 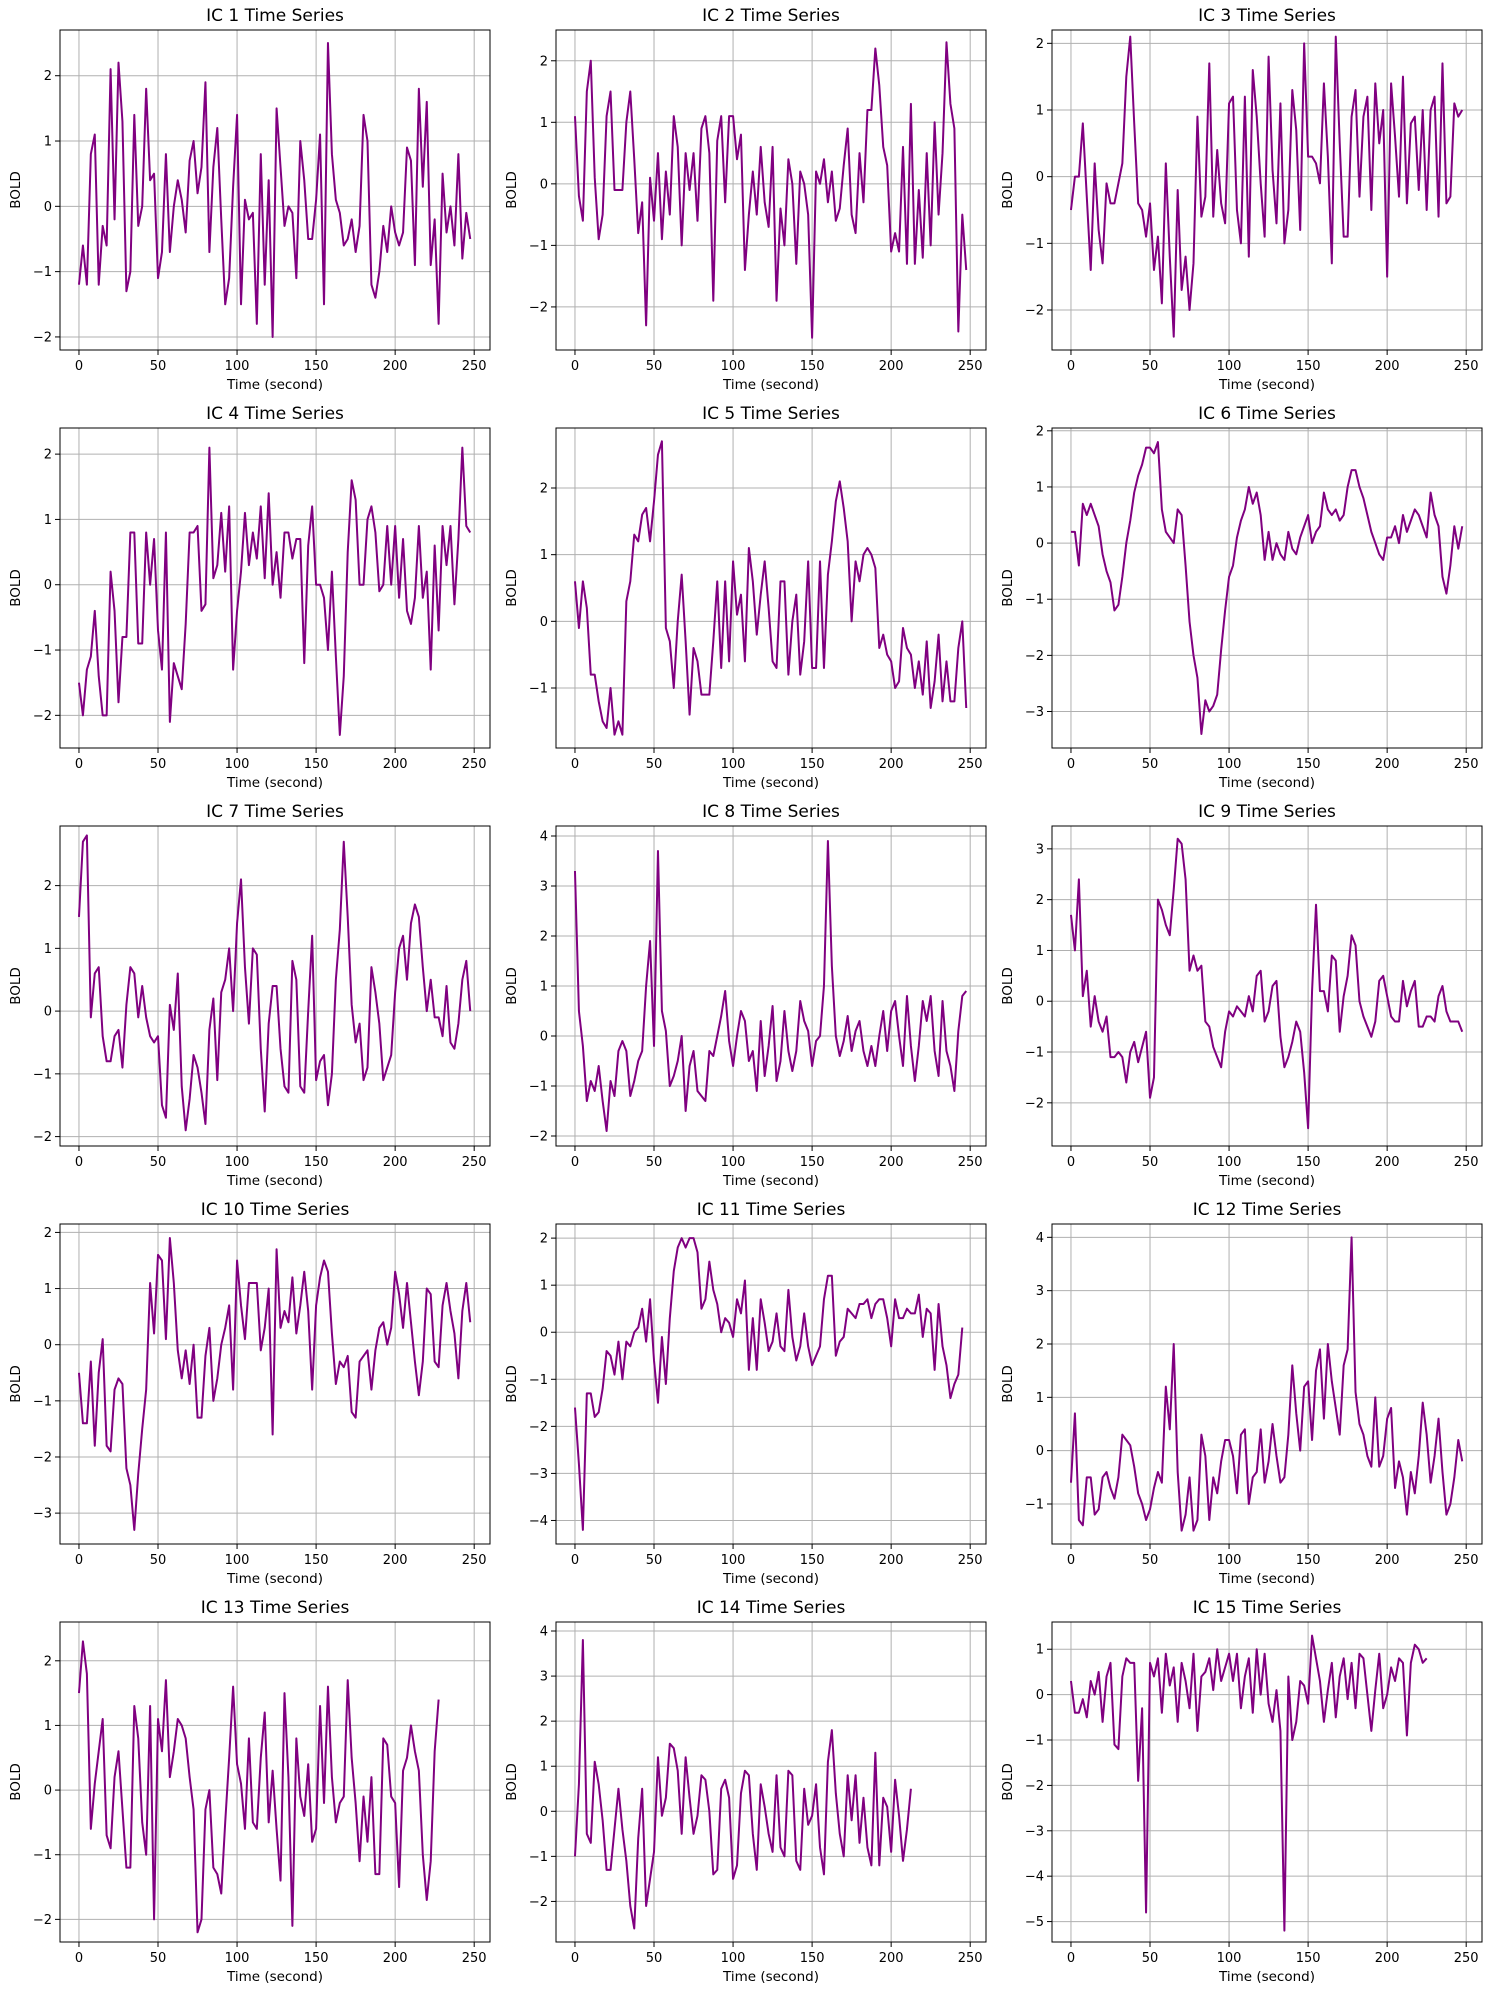 What do you see at coordinates (1034, 1922) in the screenshot?
I see `y-tick-label: −5` at bounding box center [1034, 1922].